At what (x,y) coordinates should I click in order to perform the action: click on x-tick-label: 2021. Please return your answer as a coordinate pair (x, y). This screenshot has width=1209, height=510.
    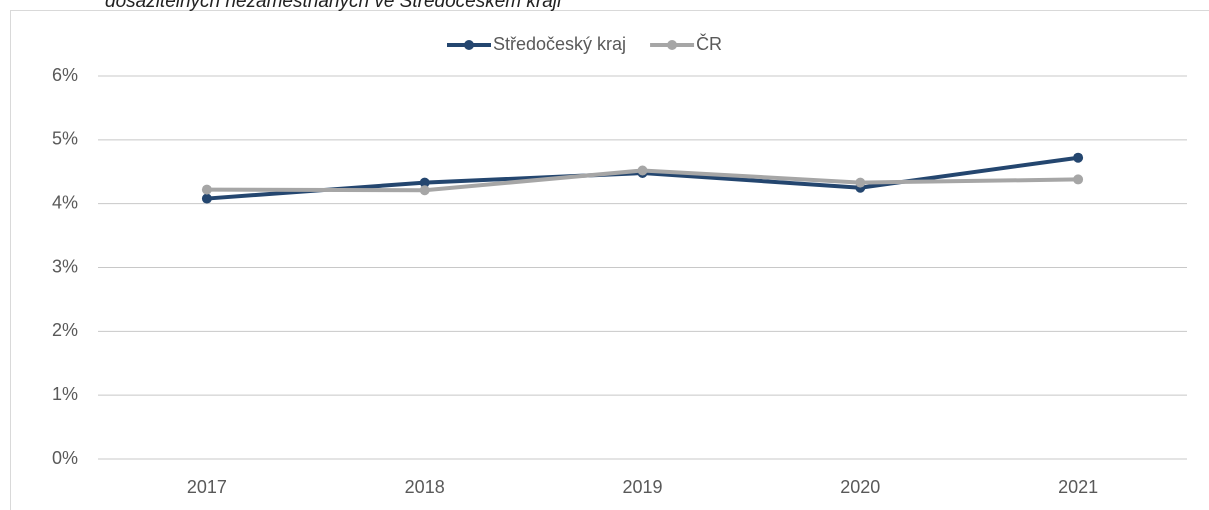
    Looking at the image, I should click on (1078, 487).